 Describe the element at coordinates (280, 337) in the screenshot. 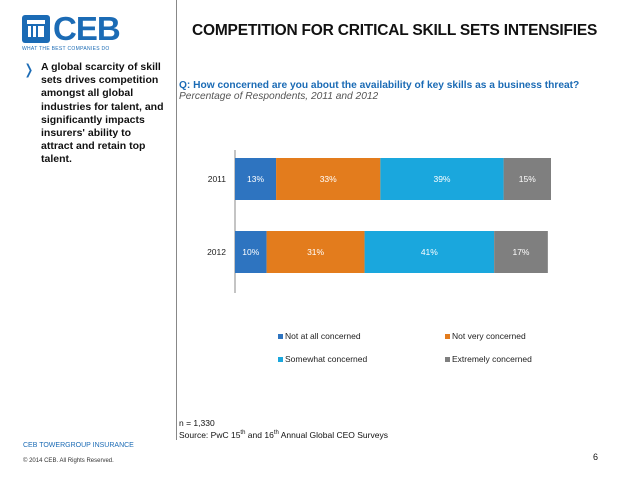

I see `legend-swatch-not-at-all` at that location.